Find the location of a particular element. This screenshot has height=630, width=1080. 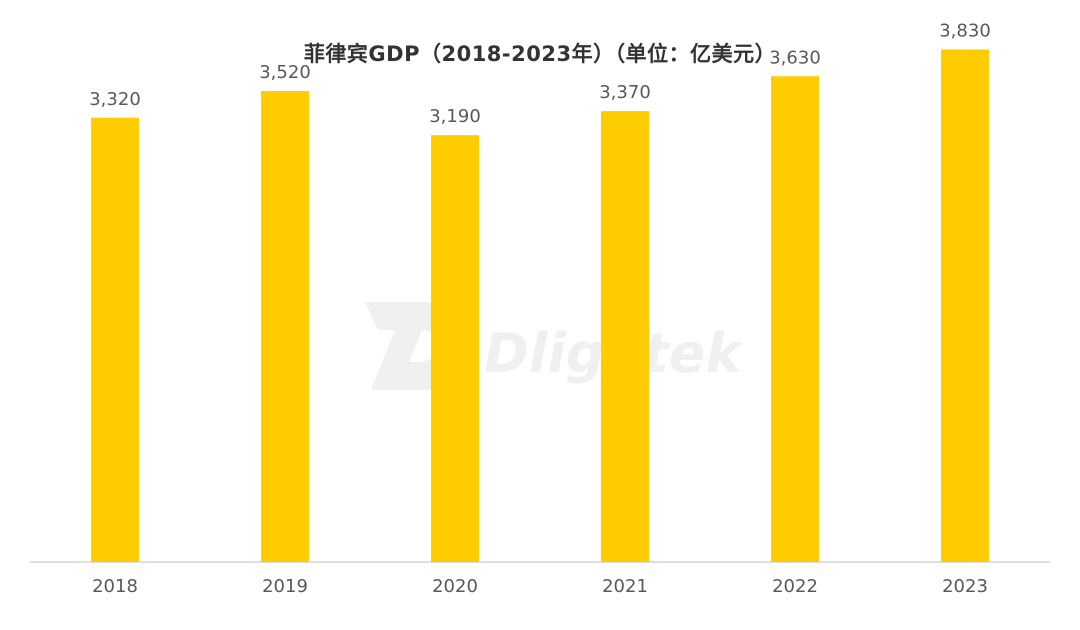

value-label-2019: 3,520 is located at coordinates (285, 72).